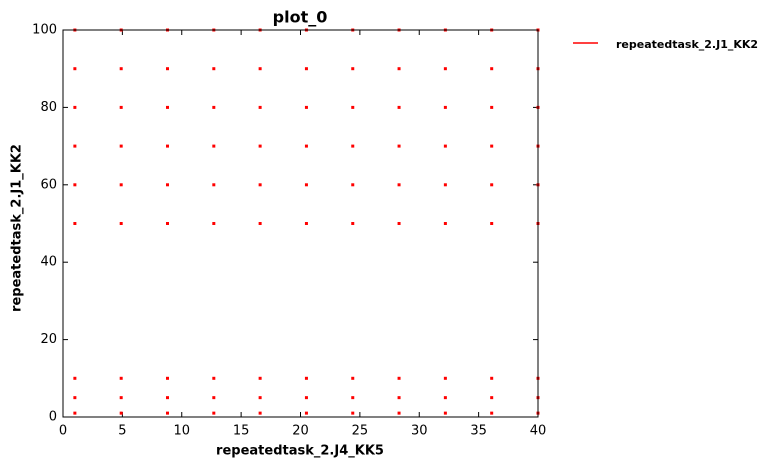  What do you see at coordinates (538, 431) in the screenshot?
I see `x-tick-label: 40` at bounding box center [538, 431].